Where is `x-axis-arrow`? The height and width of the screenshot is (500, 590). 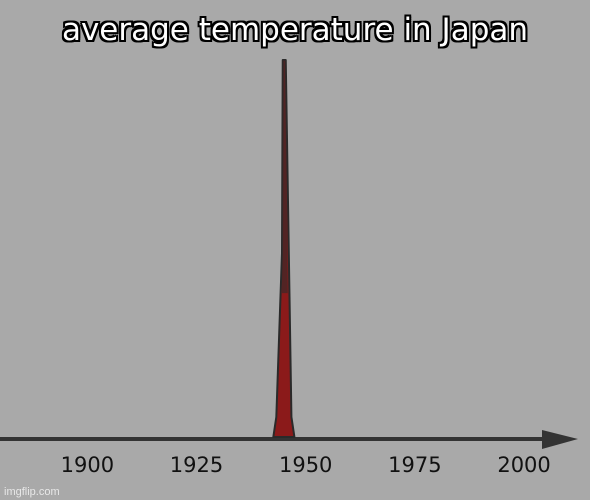 x-axis-arrow is located at coordinates (560, 439).